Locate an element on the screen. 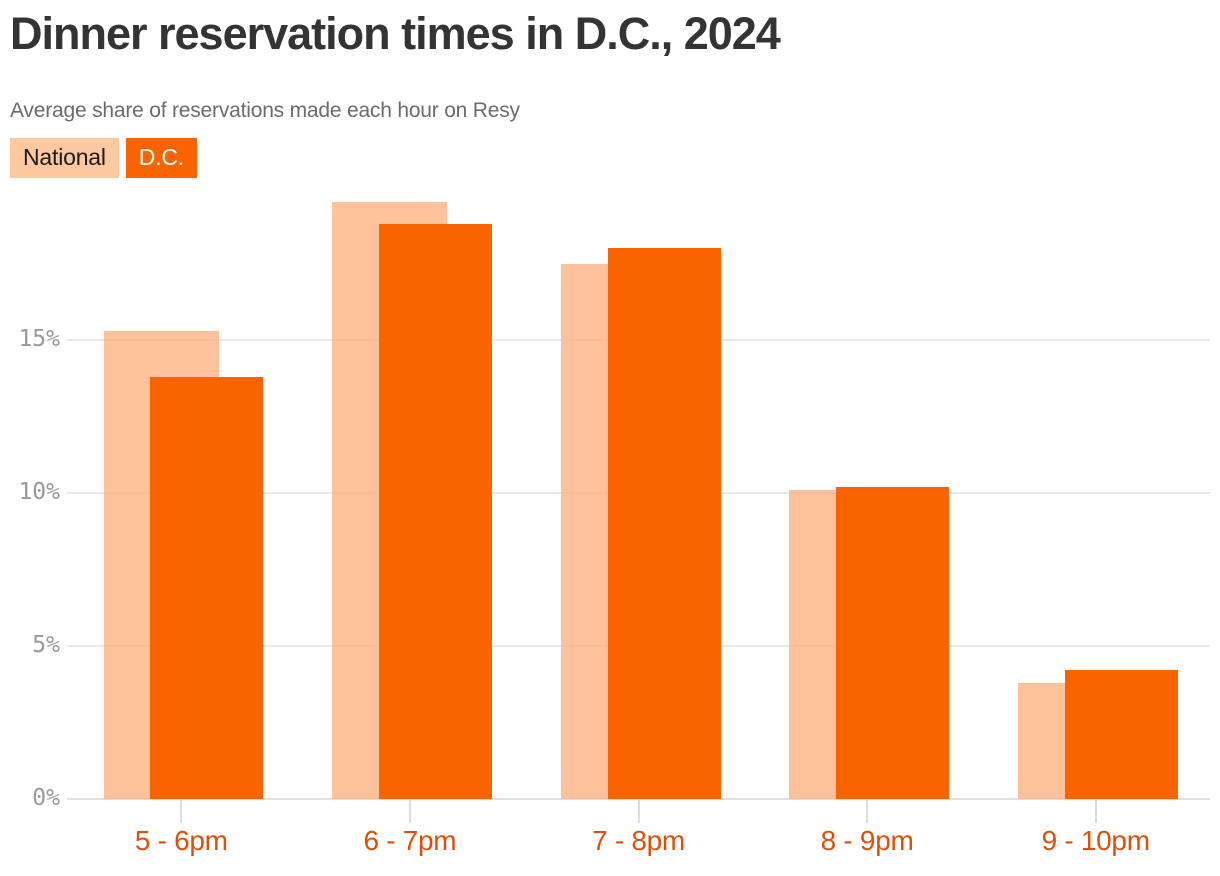  x-axis-label-9-10pm: 9 - 10pm is located at coordinates (1095, 840).